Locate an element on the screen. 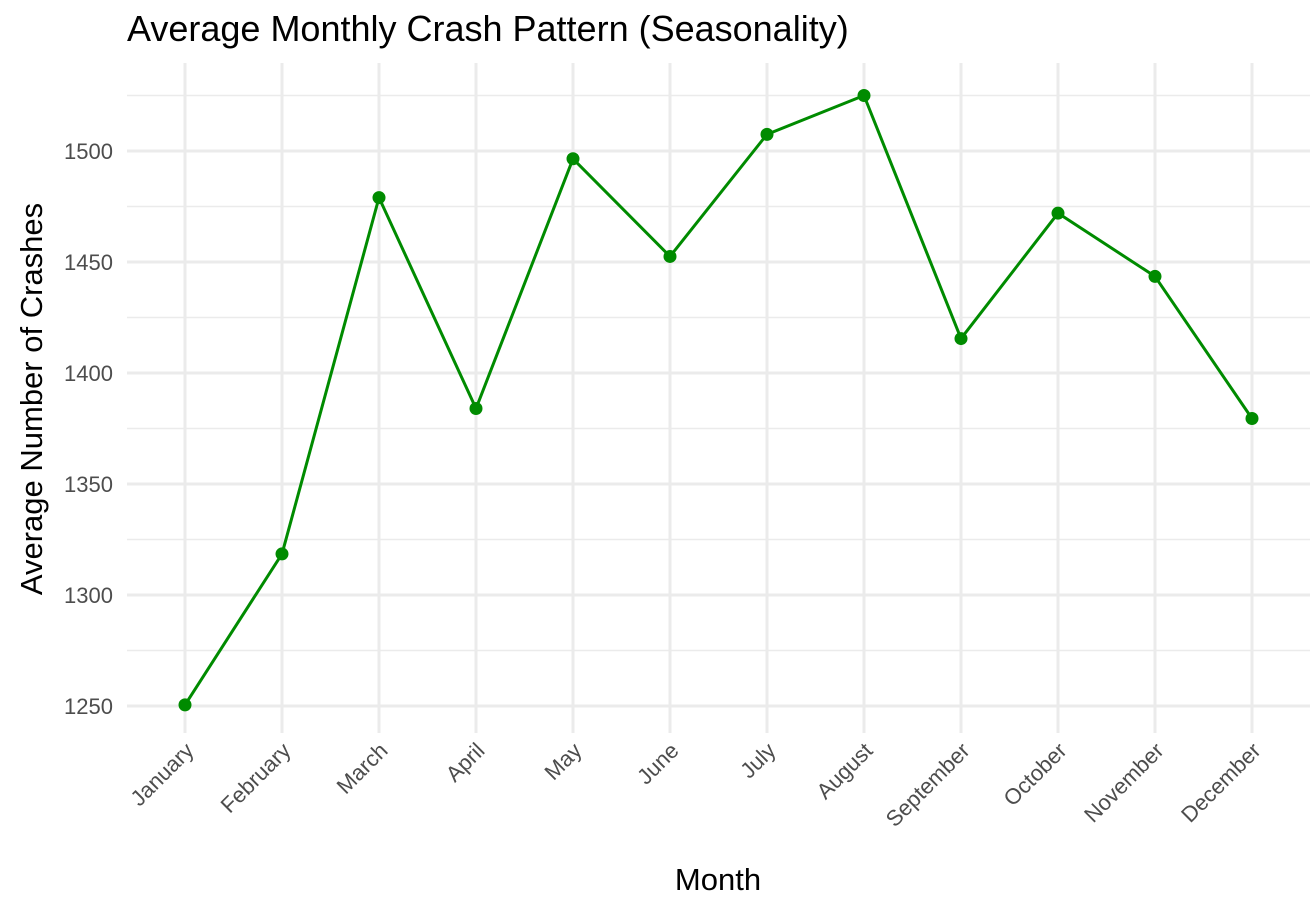  x-tick-label: December is located at coordinates (1220, 782).